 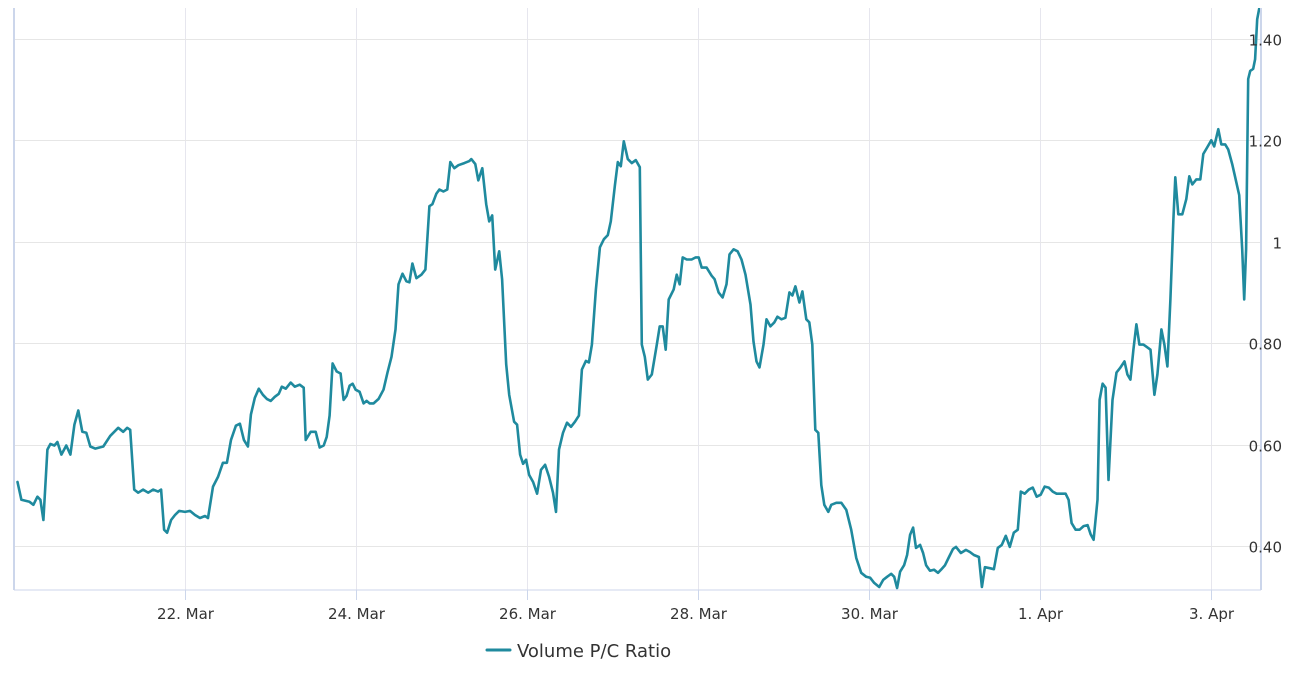 What do you see at coordinates (870, 614) in the screenshot?
I see `x-tick-label: 30. Mar` at bounding box center [870, 614].